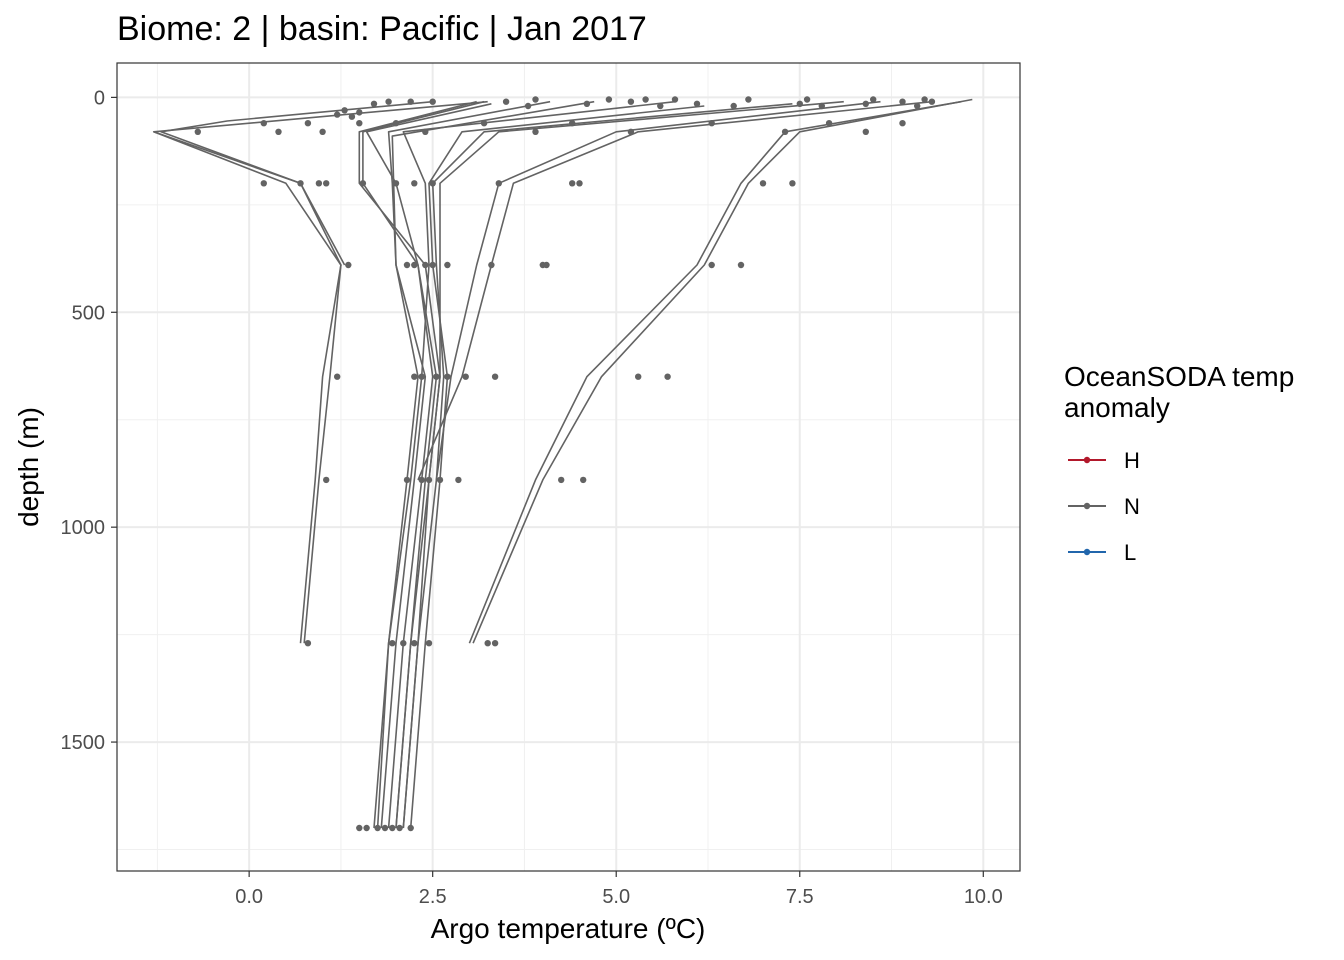 This screenshot has height=960, width=1344. Describe the element at coordinates (433, 897) in the screenshot. I see `x-tick-label: 2.5` at that location.